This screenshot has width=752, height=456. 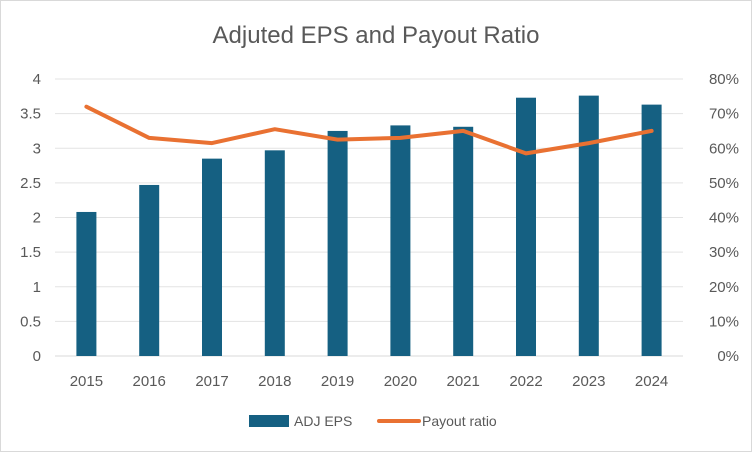 I want to click on x-axis-tick-label: 2022, so click(x=525, y=381).